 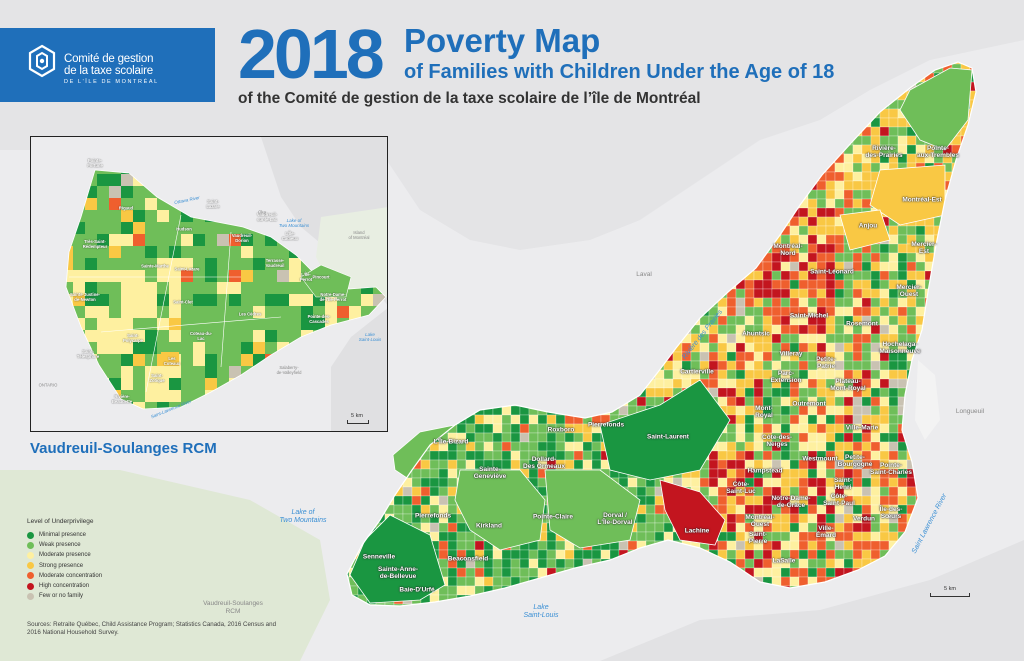 I want to click on inset-water-label: Lake of Two Mountains, so click(x=294, y=223).